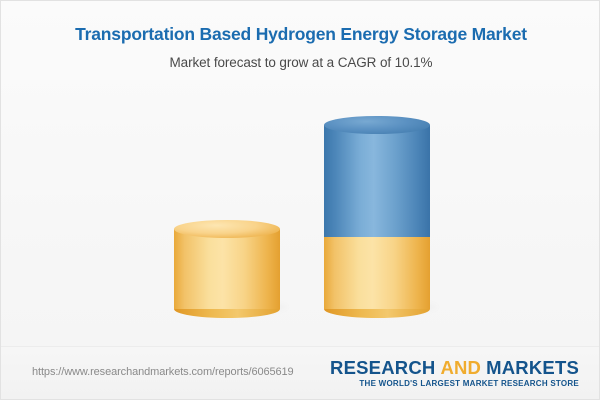 The width and height of the screenshot is (600, 400). Describe the element at coordinates (532, 367) in the screenshot. I see `logo-word-markets: MARKETS` at that location.